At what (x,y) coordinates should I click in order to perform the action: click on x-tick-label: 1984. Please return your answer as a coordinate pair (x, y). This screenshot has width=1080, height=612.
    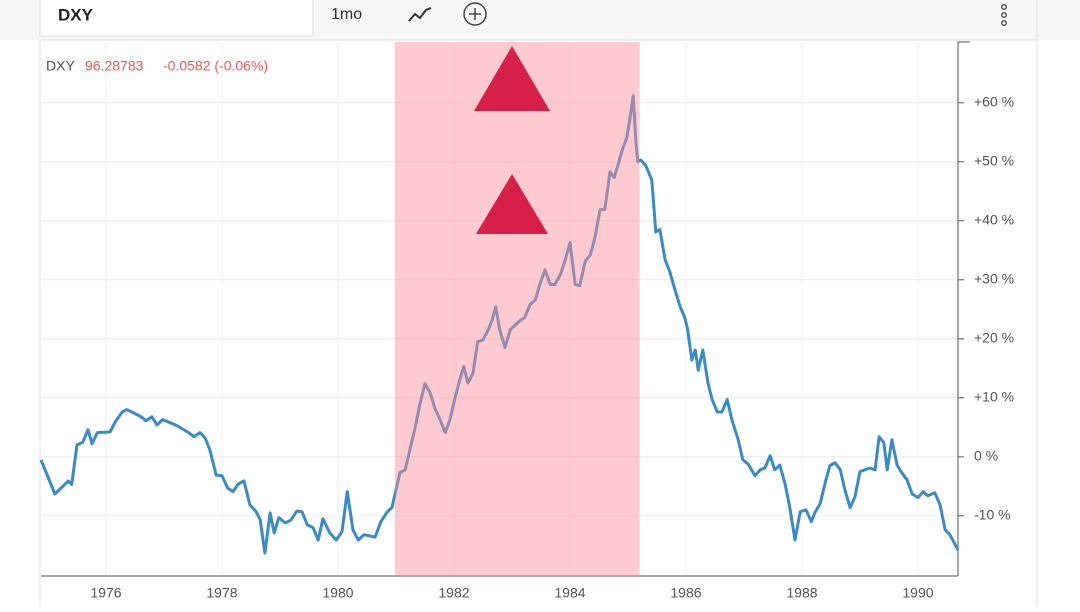
    Looking at the image, I should click on (569, 593).